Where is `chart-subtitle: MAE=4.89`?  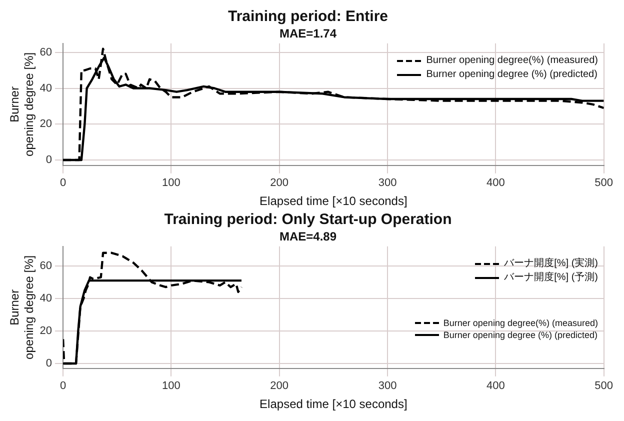
chart-subtitle: MAE=4.89 is located at coordinates (308, 237).